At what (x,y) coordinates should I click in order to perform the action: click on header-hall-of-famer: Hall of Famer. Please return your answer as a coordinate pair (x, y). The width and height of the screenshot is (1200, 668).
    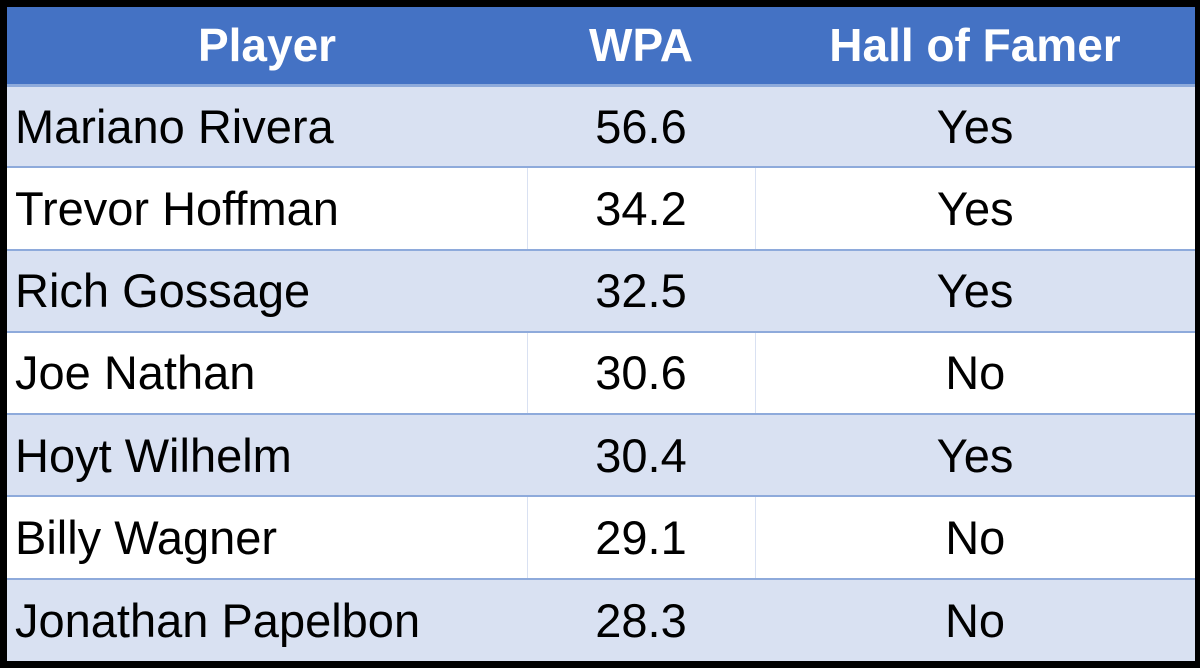
    Looking at the image, I should click on (975, 47).